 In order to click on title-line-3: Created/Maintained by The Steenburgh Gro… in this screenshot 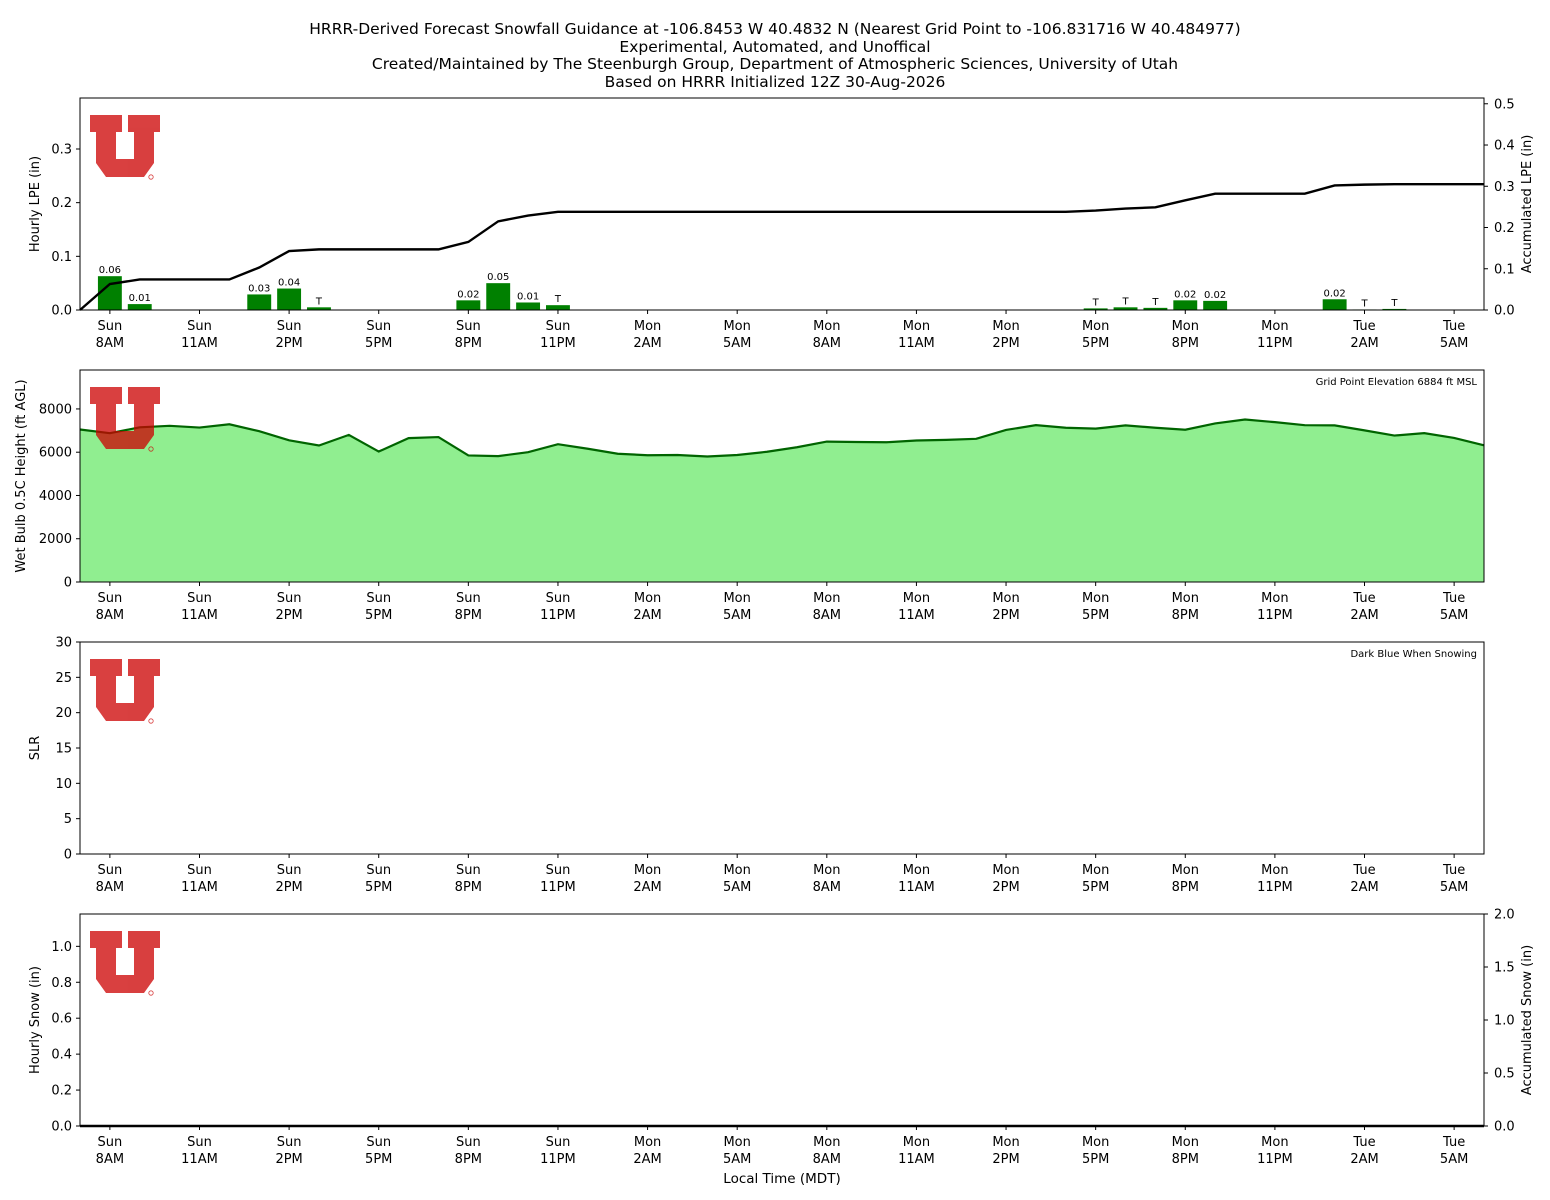, I will do `click(775, 64)`.